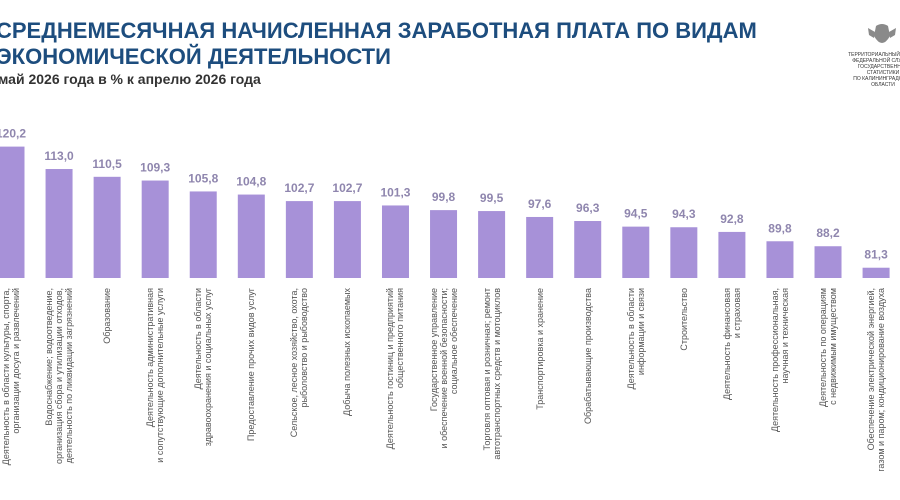 The height and width of the screenshot is (500, 900). I want to click on value-label: 104,8, so click(251, 182).